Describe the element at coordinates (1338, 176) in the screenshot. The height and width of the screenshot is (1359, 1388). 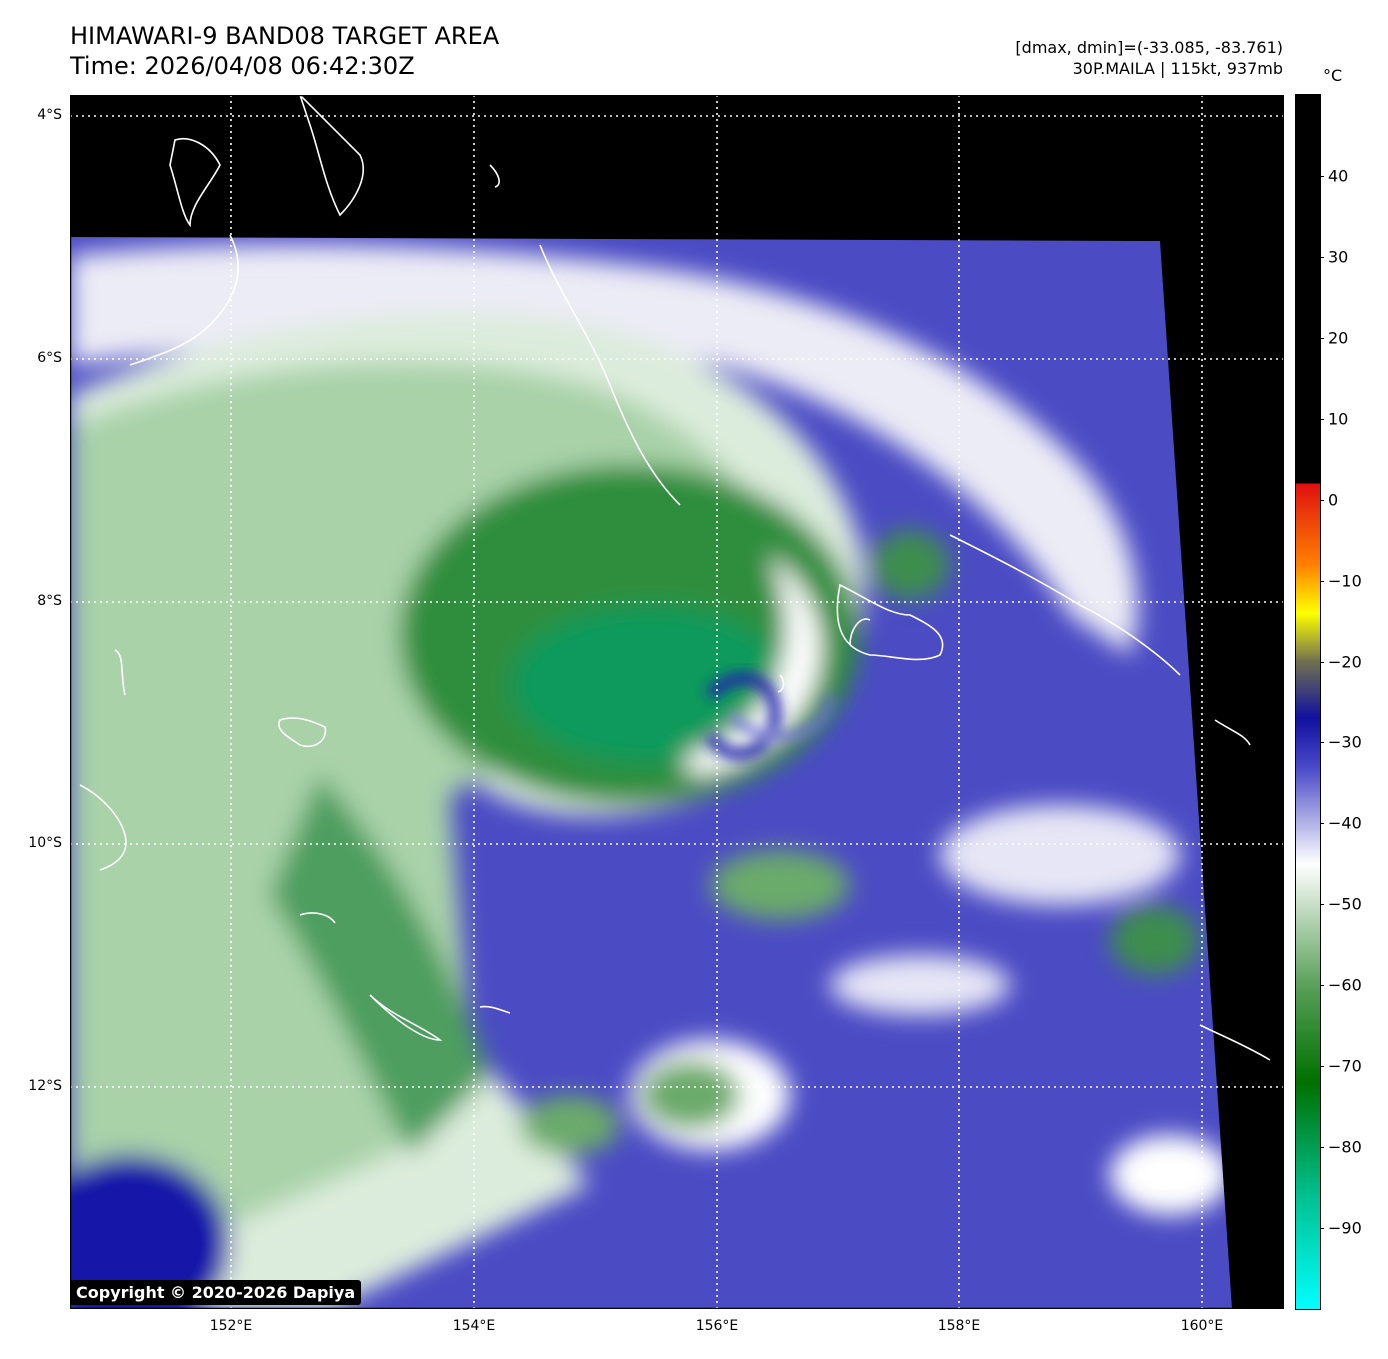
I see `colorbar-tick-label: 40` at that location.